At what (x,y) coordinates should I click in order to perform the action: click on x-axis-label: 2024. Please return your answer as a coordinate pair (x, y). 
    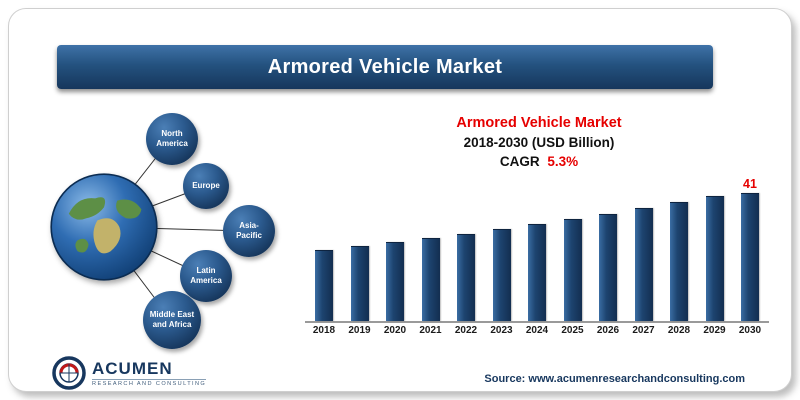
    Looking at the image, I should click on (537, 330).